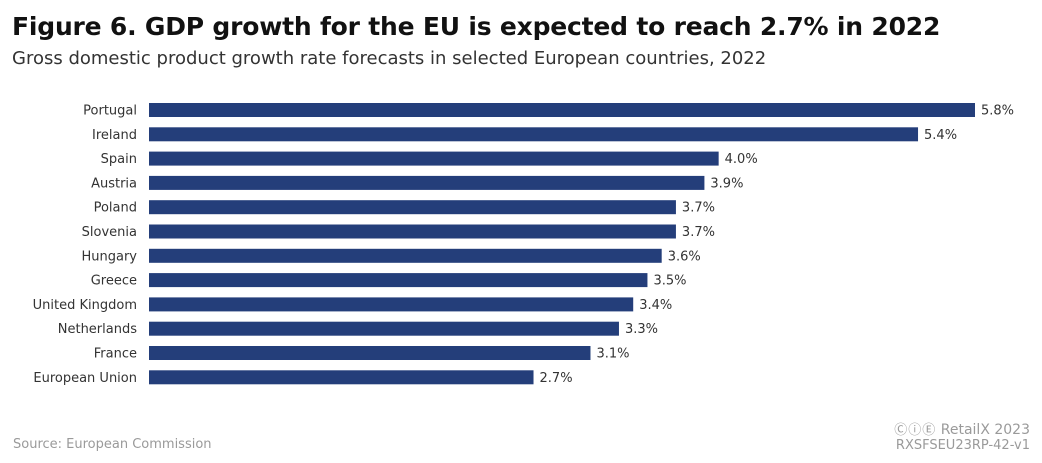  What do you see at coordinates (562, 110) in the screenshot?
I see `bar-portugal` at bounding box center [562, 110].